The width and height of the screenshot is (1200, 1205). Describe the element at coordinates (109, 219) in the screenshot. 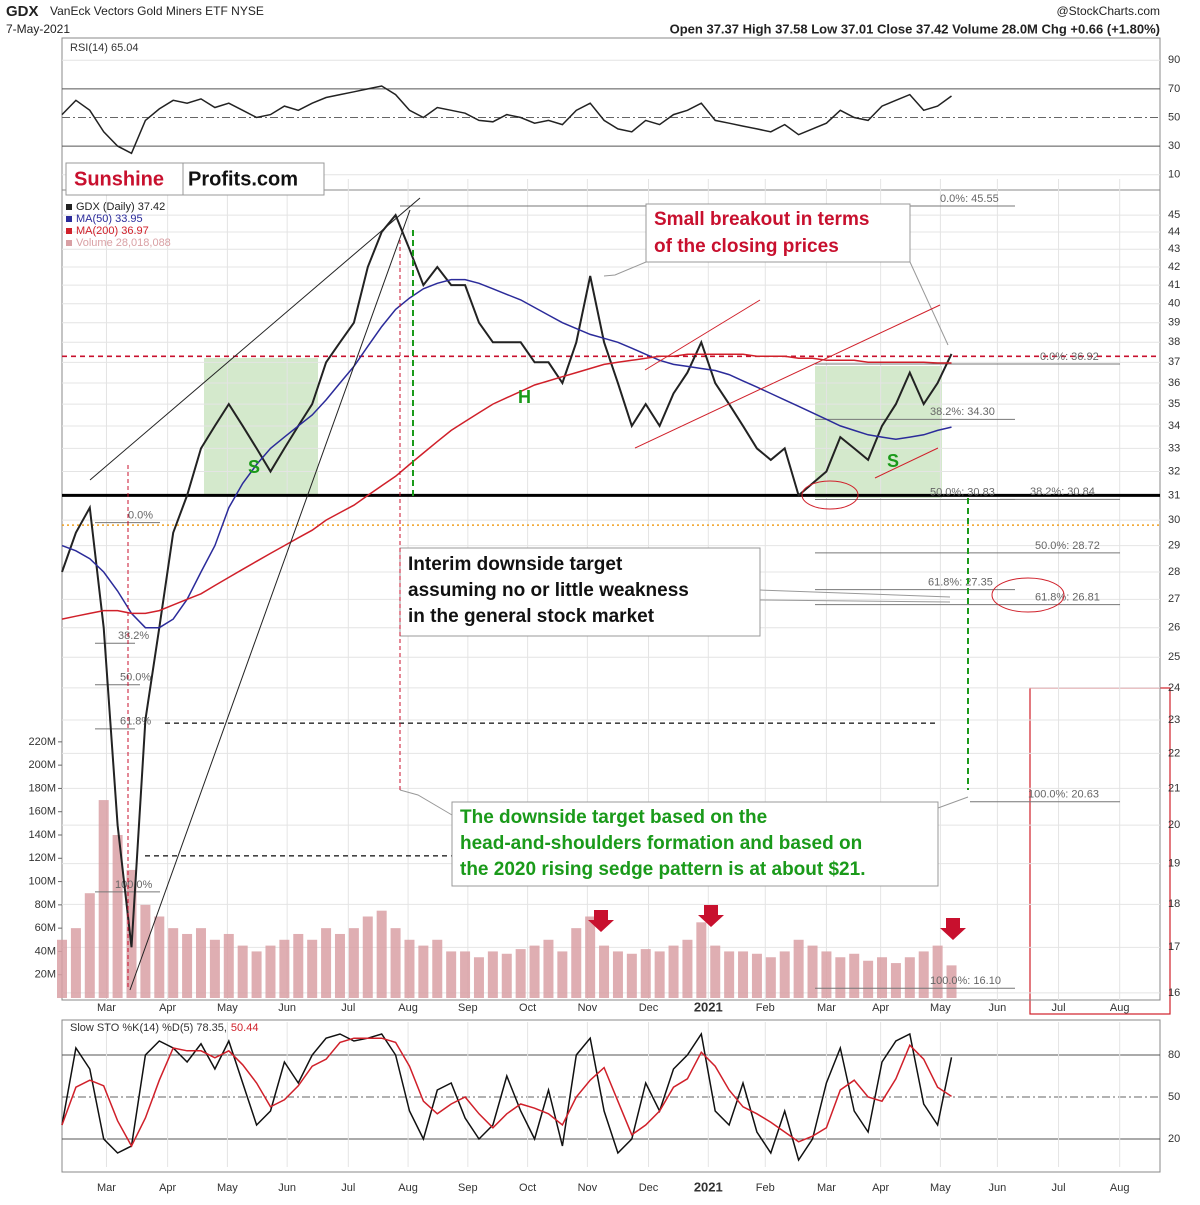

I see `legend-label: MA(50) 33.95` at that location.